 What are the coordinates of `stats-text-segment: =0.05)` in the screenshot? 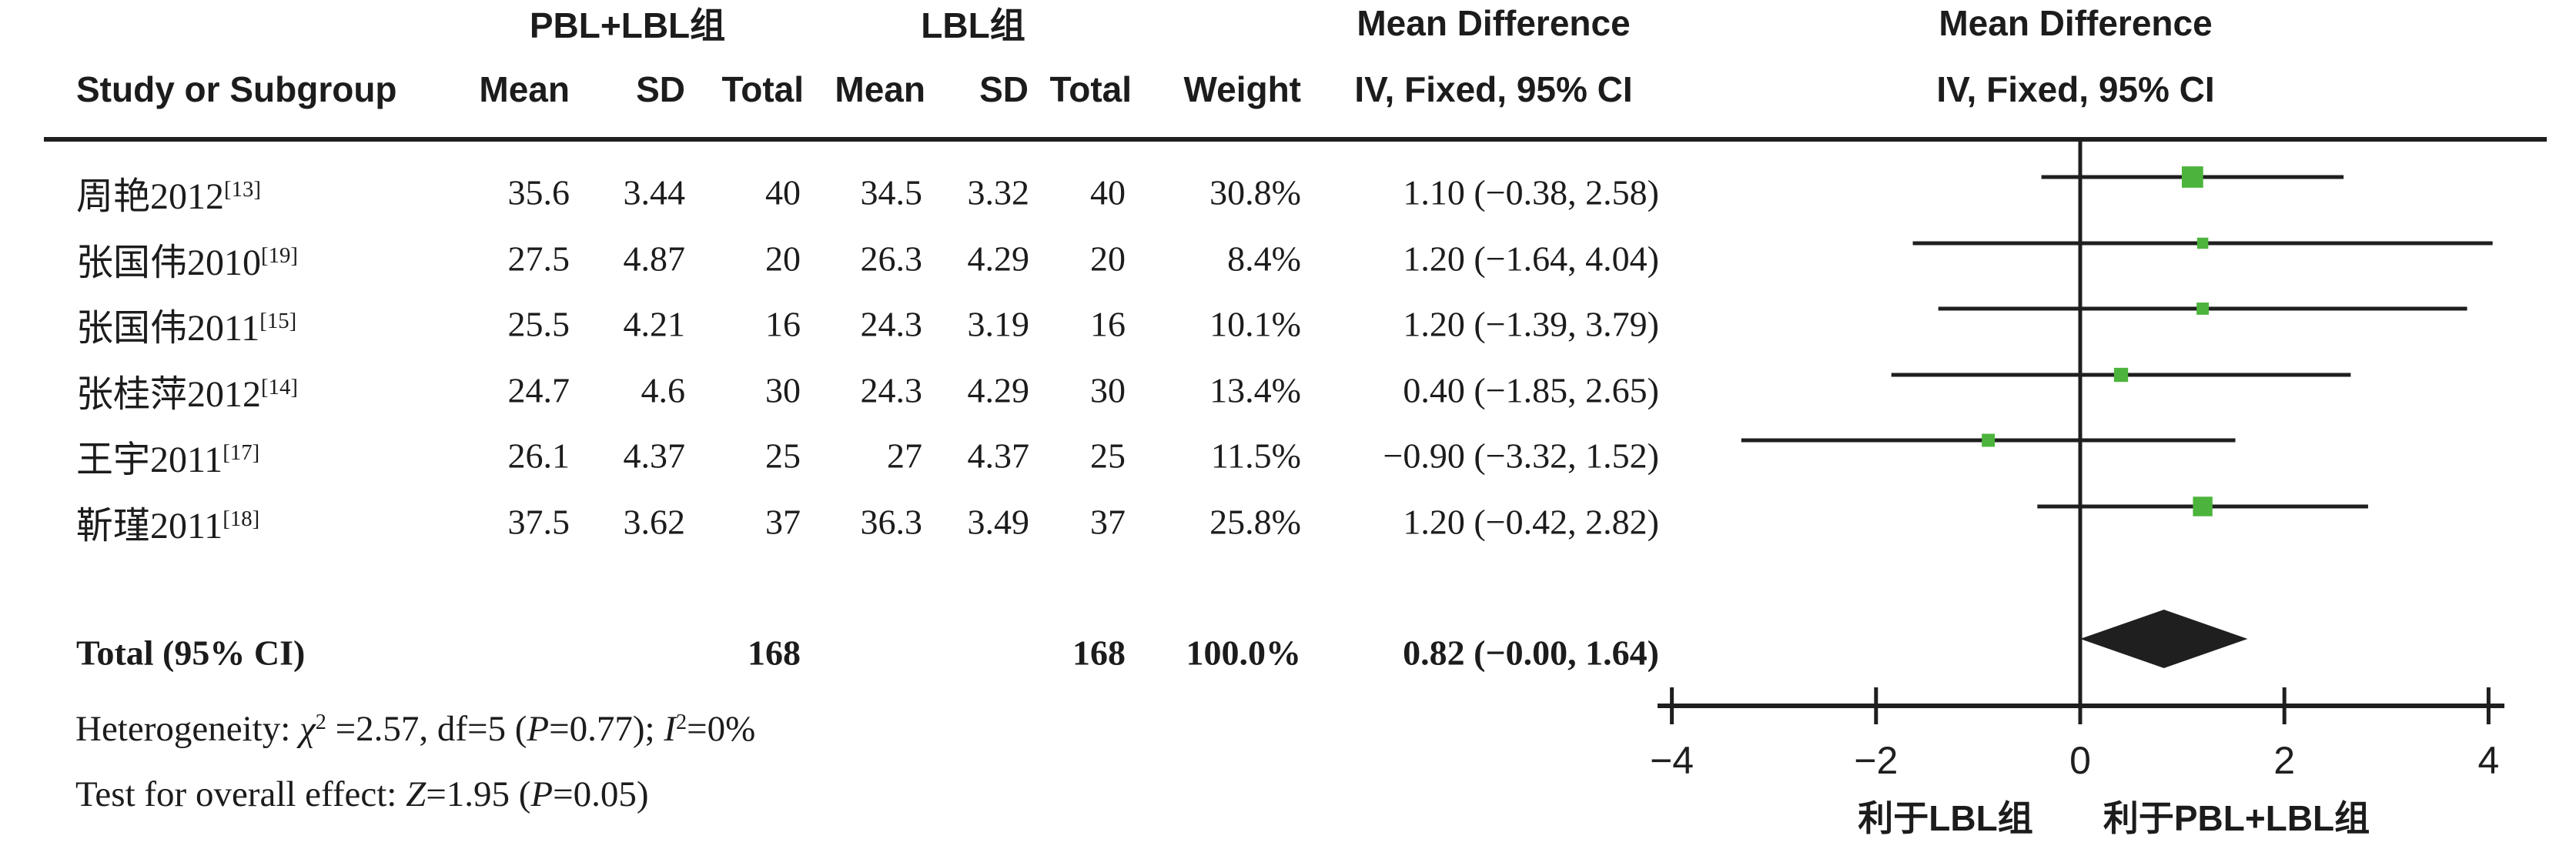 It's located at (601, 794).